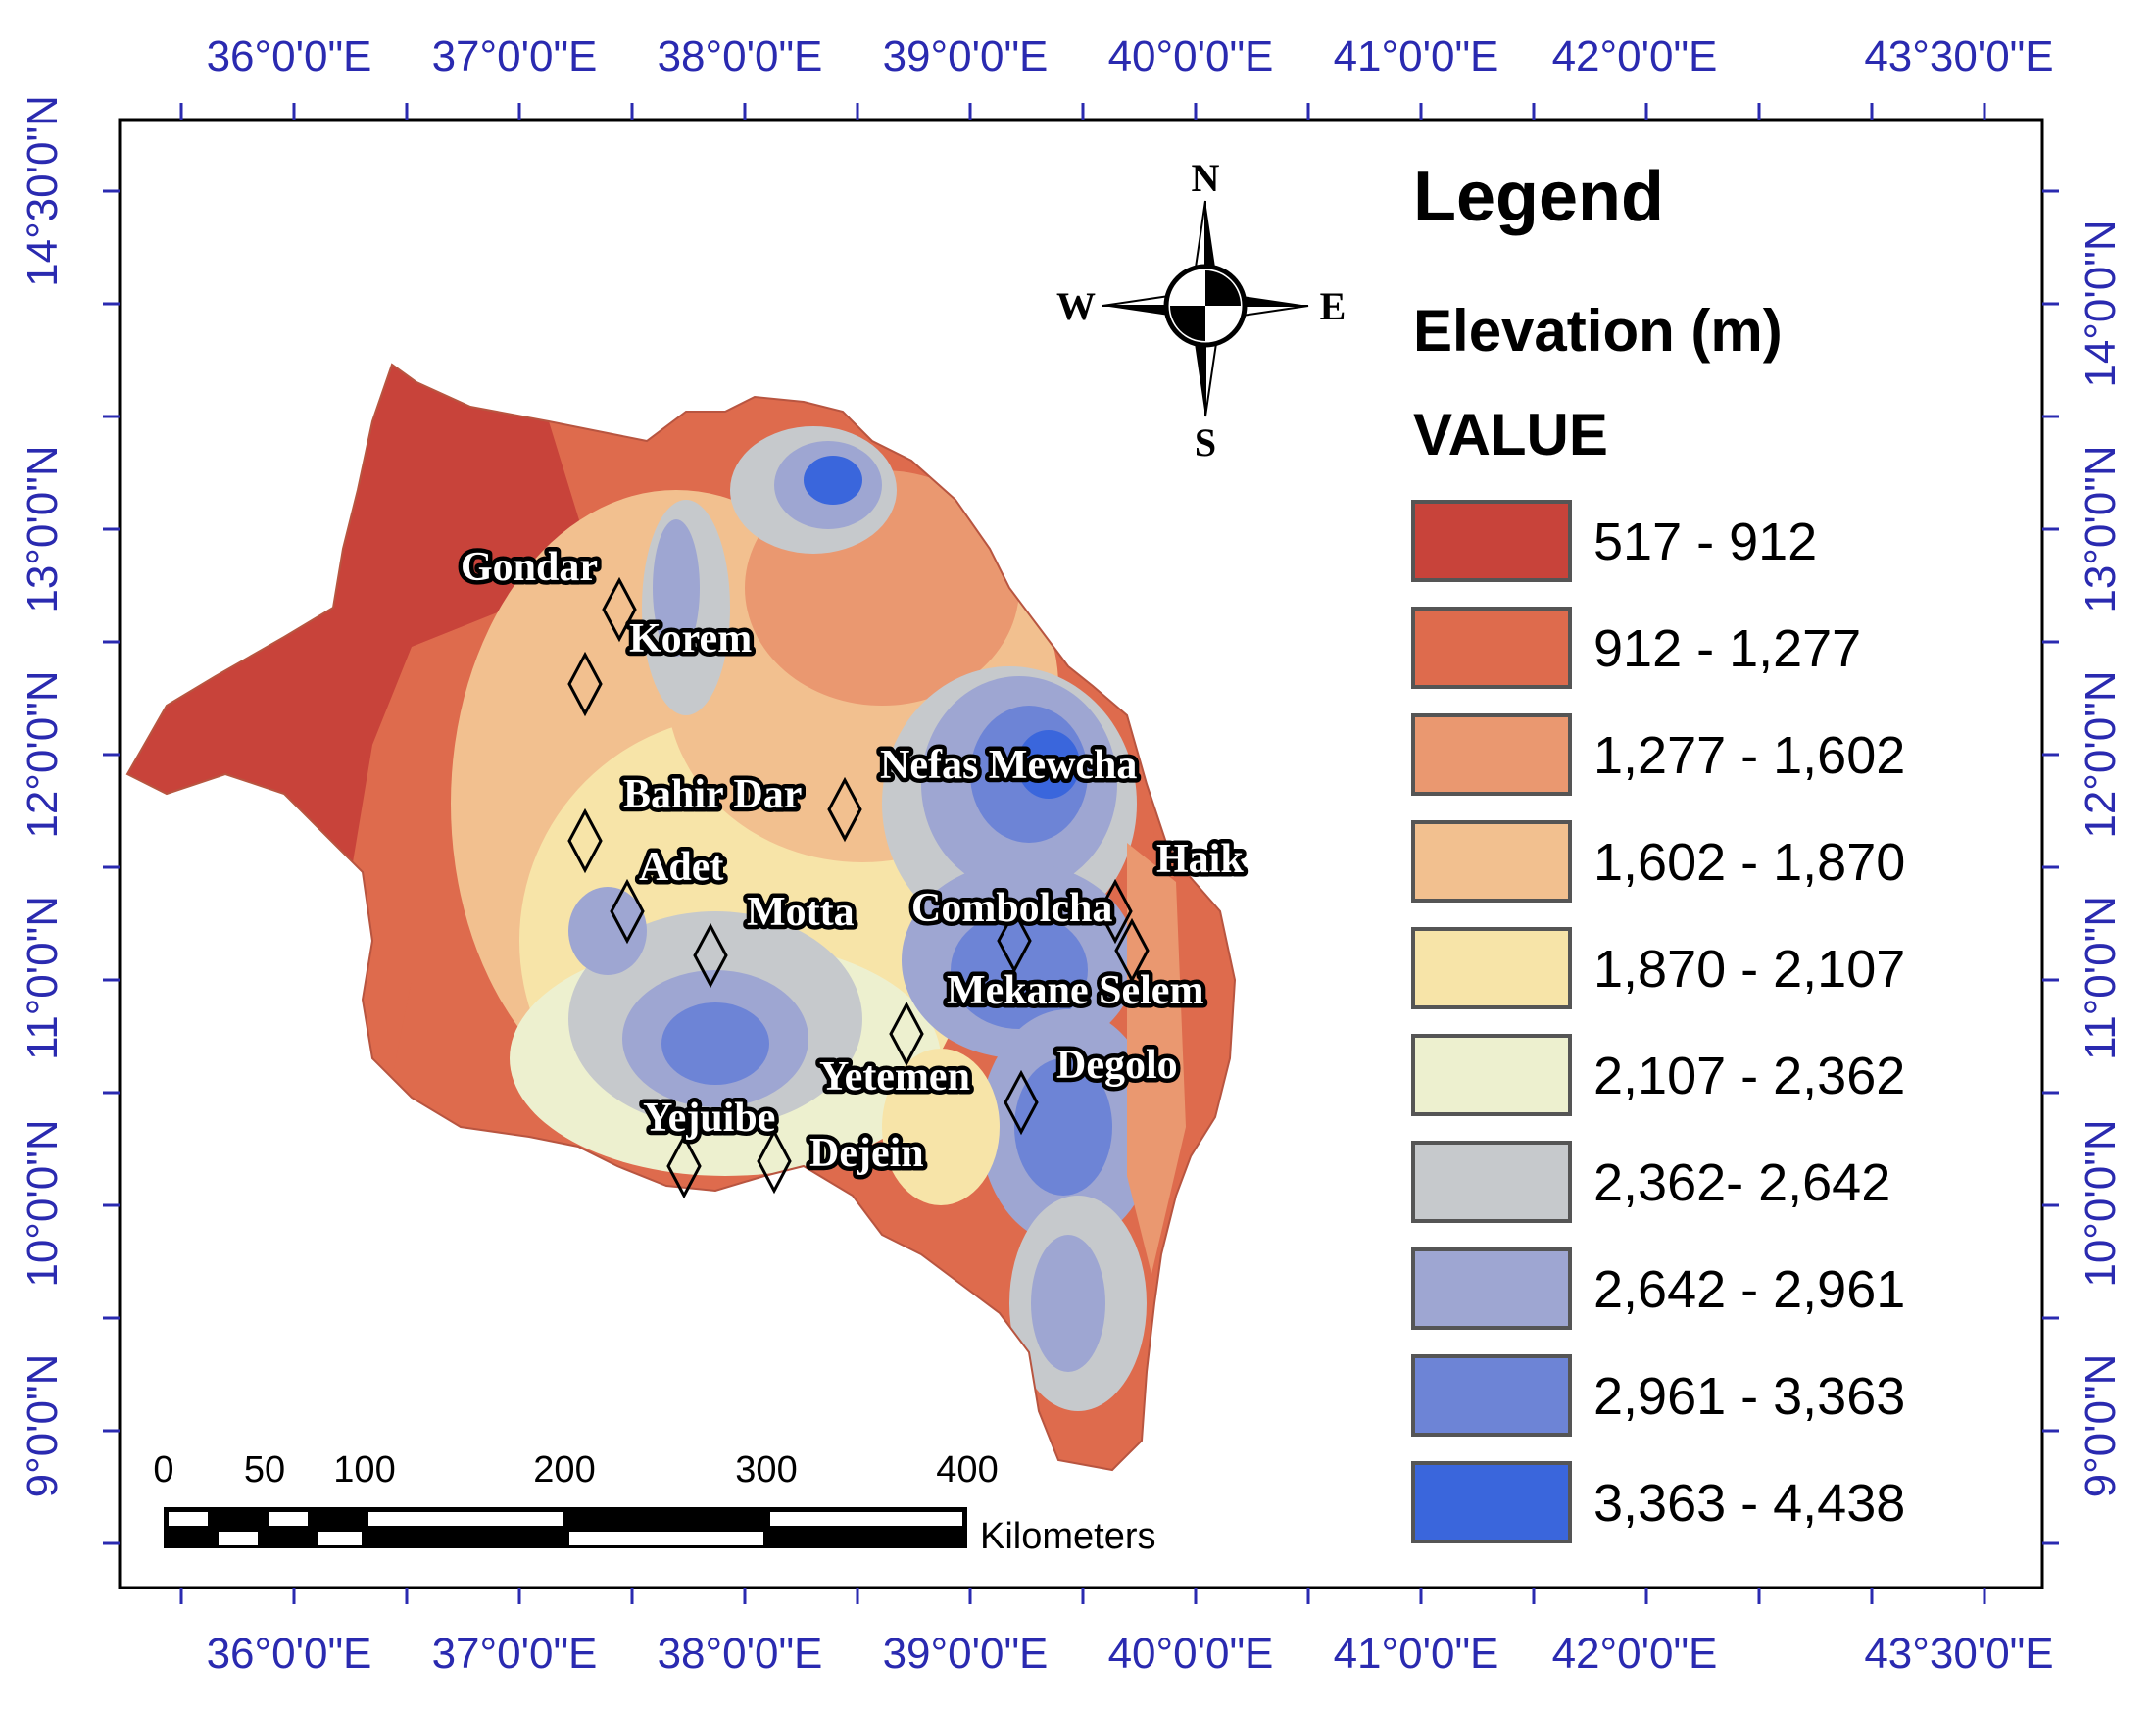 The image size is (2156, 1711). I want to click on legend-item-label: 3,363 - 4,438, so click(1749, 1503).